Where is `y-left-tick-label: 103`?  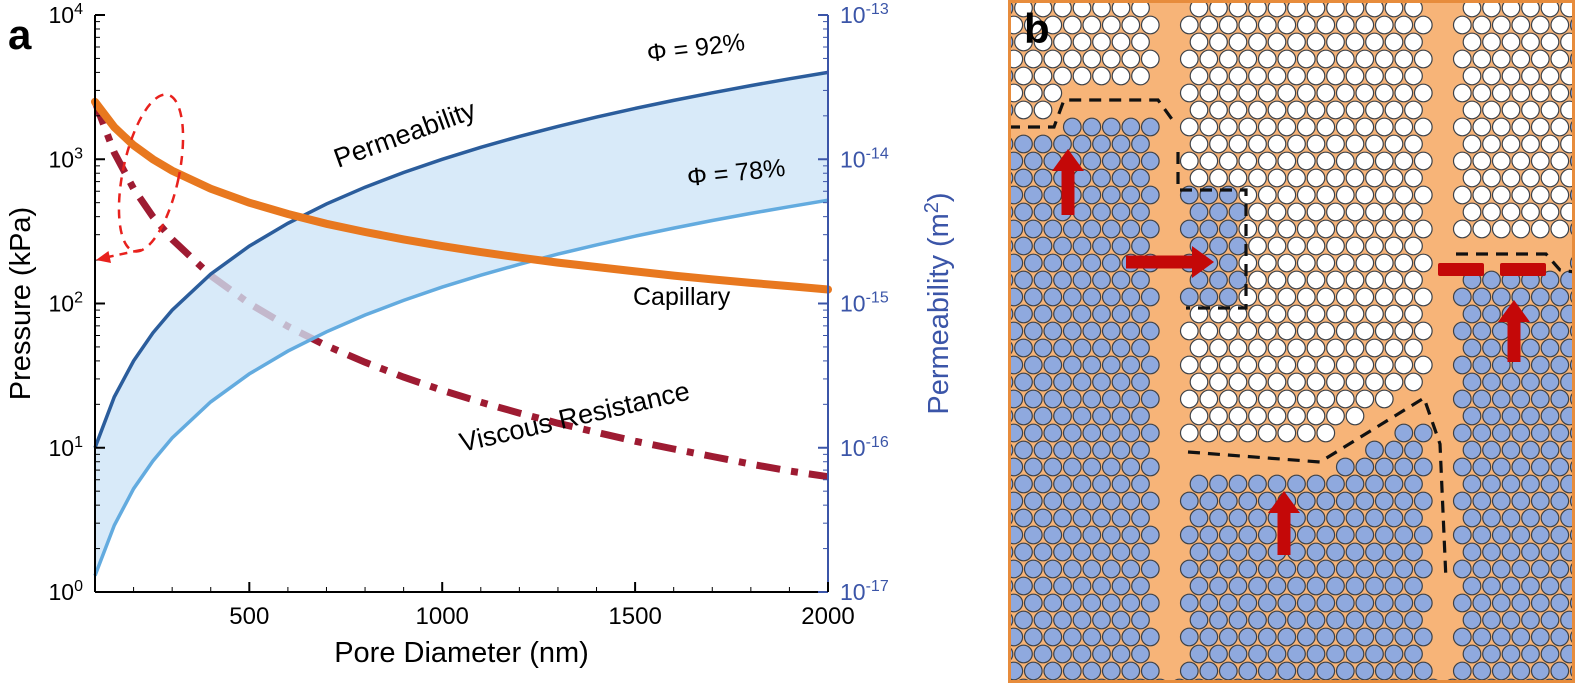 y-left-tick-label: 103 is located at coordinates (66, 158).